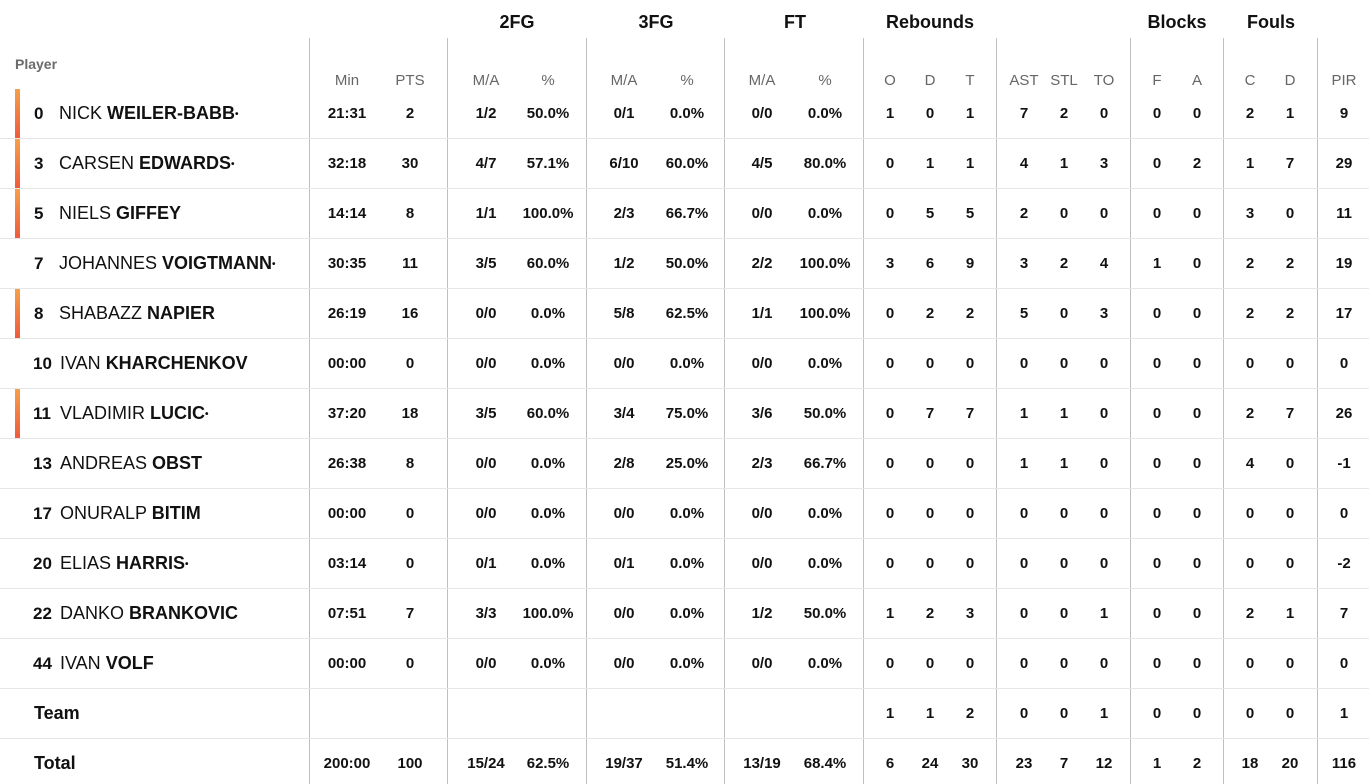 The height and width of the screenshot is (784, 1369). Describe the element at coordinates (1157, 80) in the screenshot. I see `column-header: F` at that location.